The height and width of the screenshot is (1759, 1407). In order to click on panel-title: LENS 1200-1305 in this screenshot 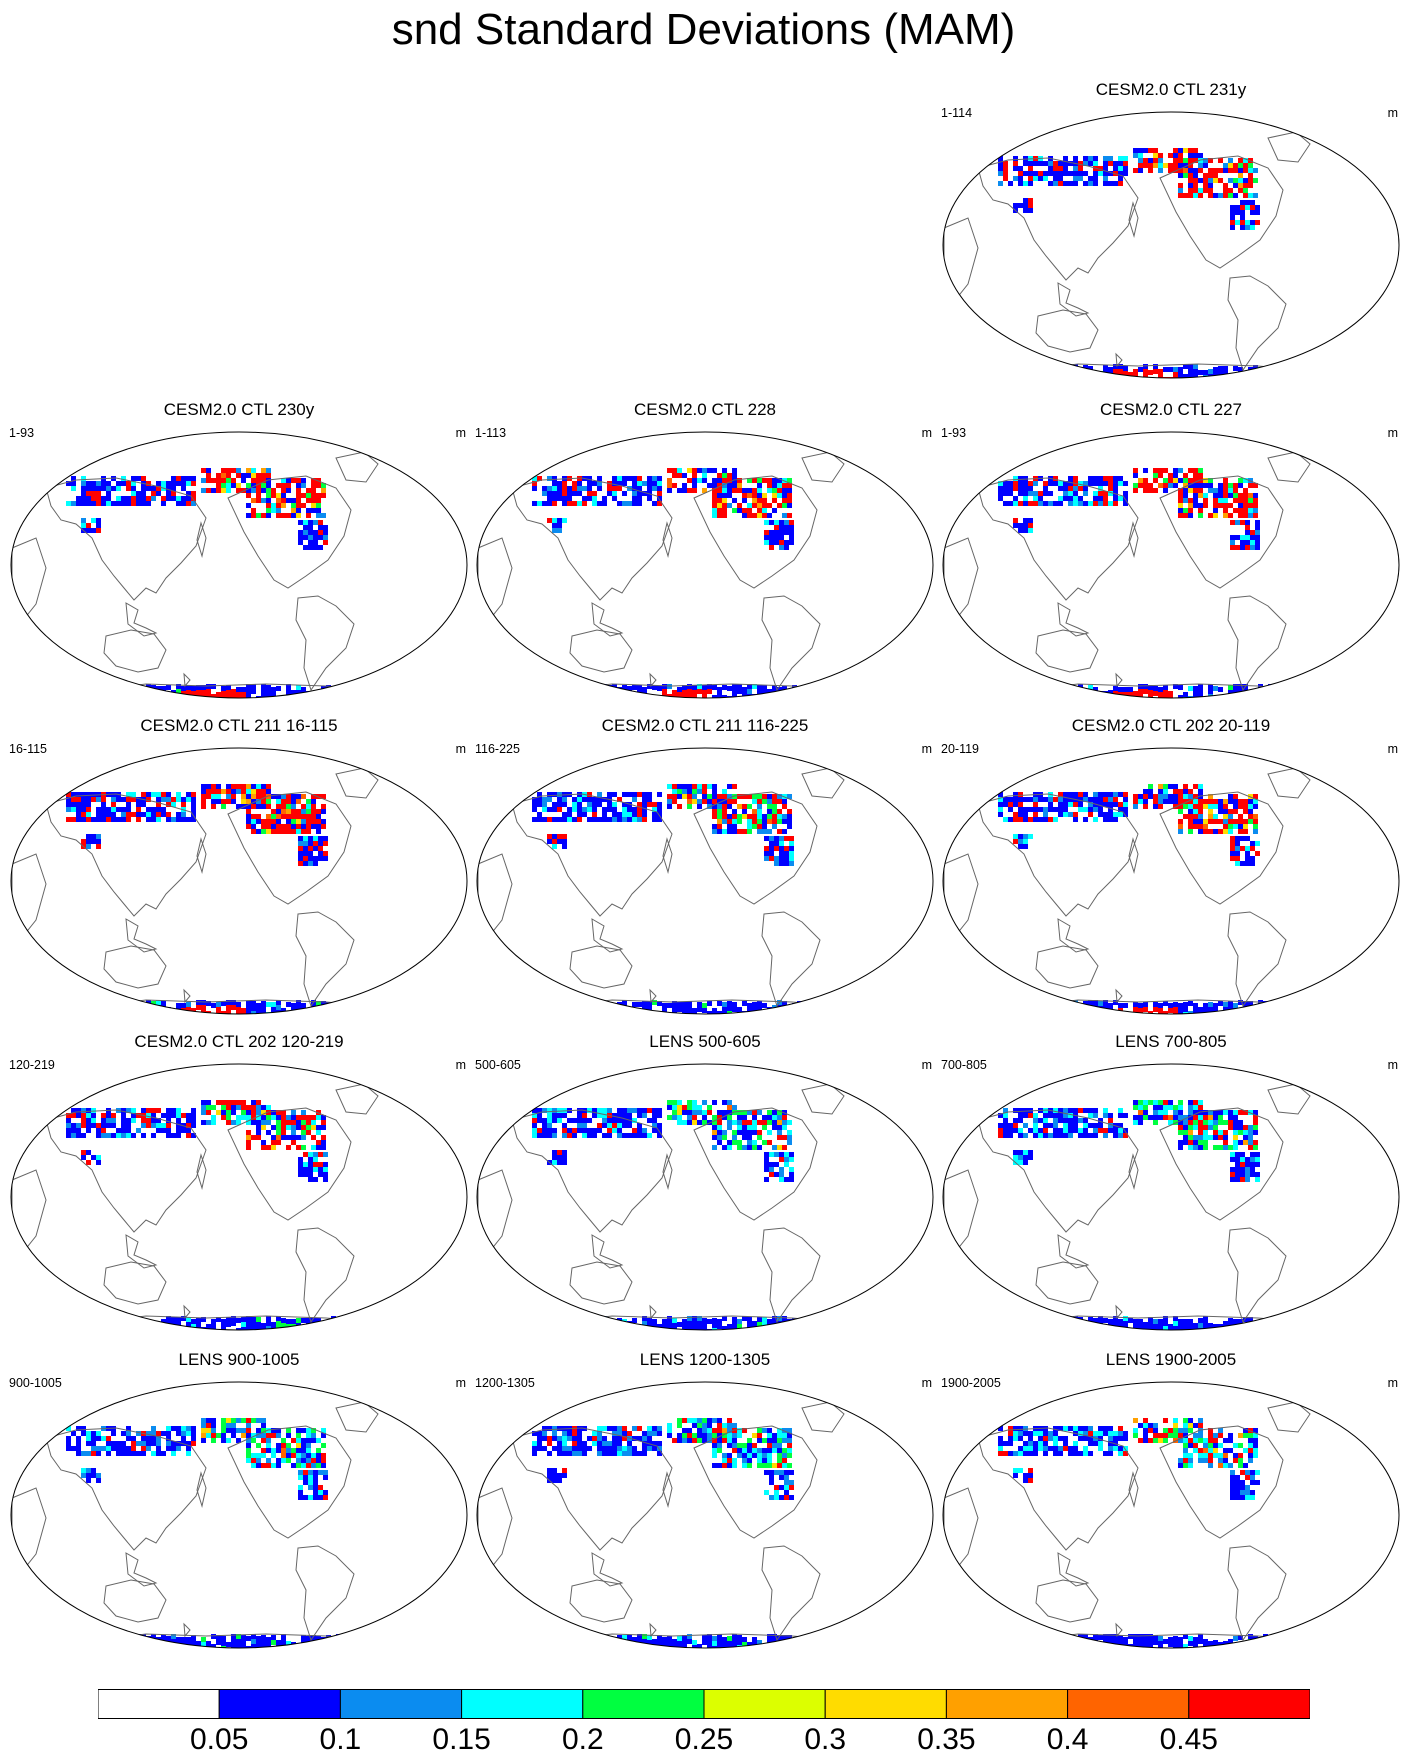, I will do `click(705, 1359)`.